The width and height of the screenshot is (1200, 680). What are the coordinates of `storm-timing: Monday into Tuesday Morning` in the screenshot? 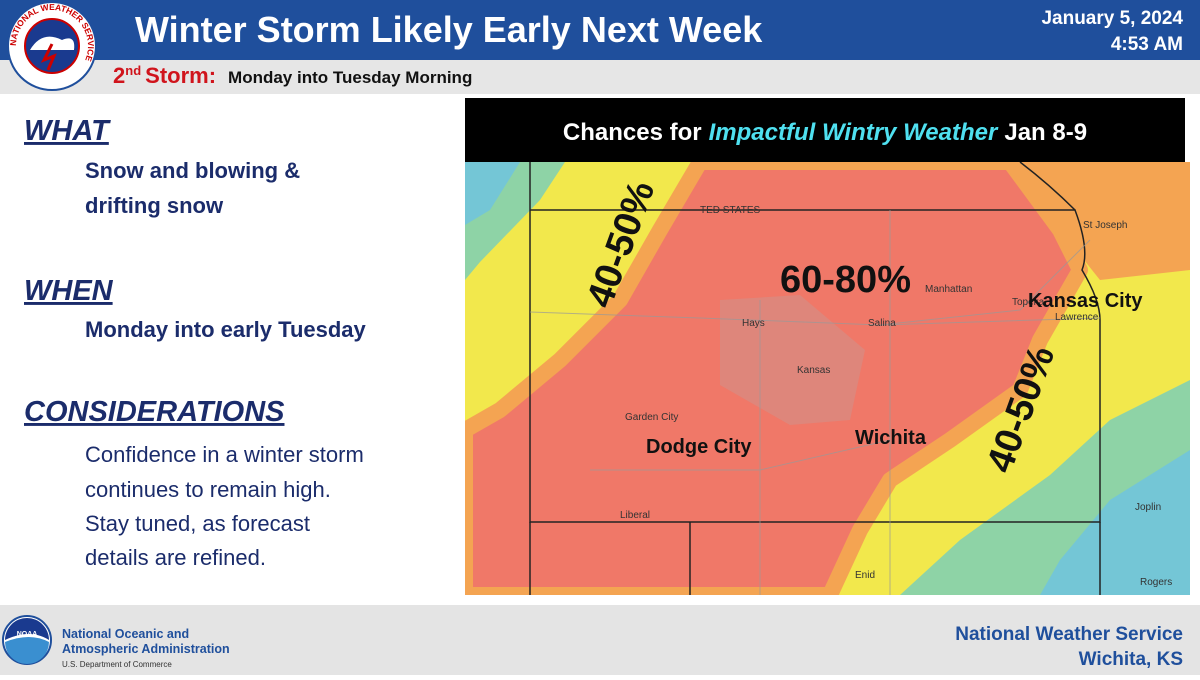 It's located at (350, 77).